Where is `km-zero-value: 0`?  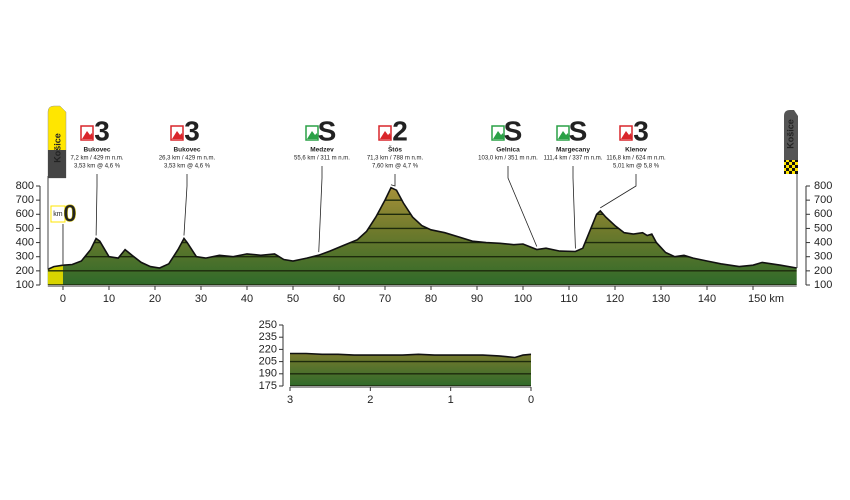
km-zero-value: 0 is located at coordinates (69, 213).